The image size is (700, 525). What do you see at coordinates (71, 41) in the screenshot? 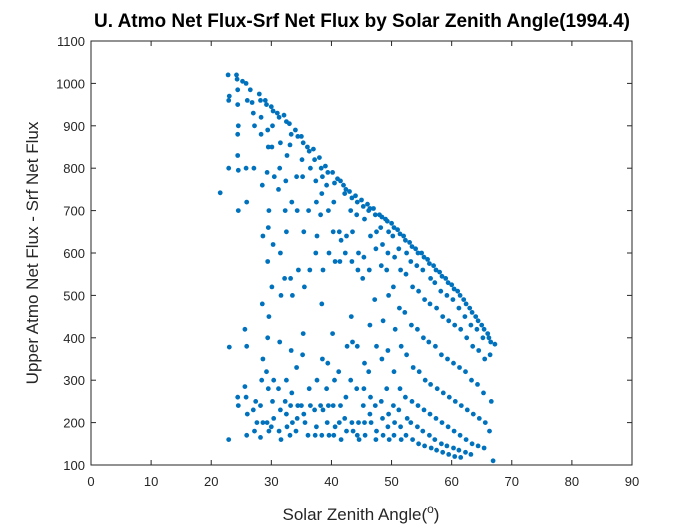
I see `y-tick-label: 1100` at bounding box center [71, 41].